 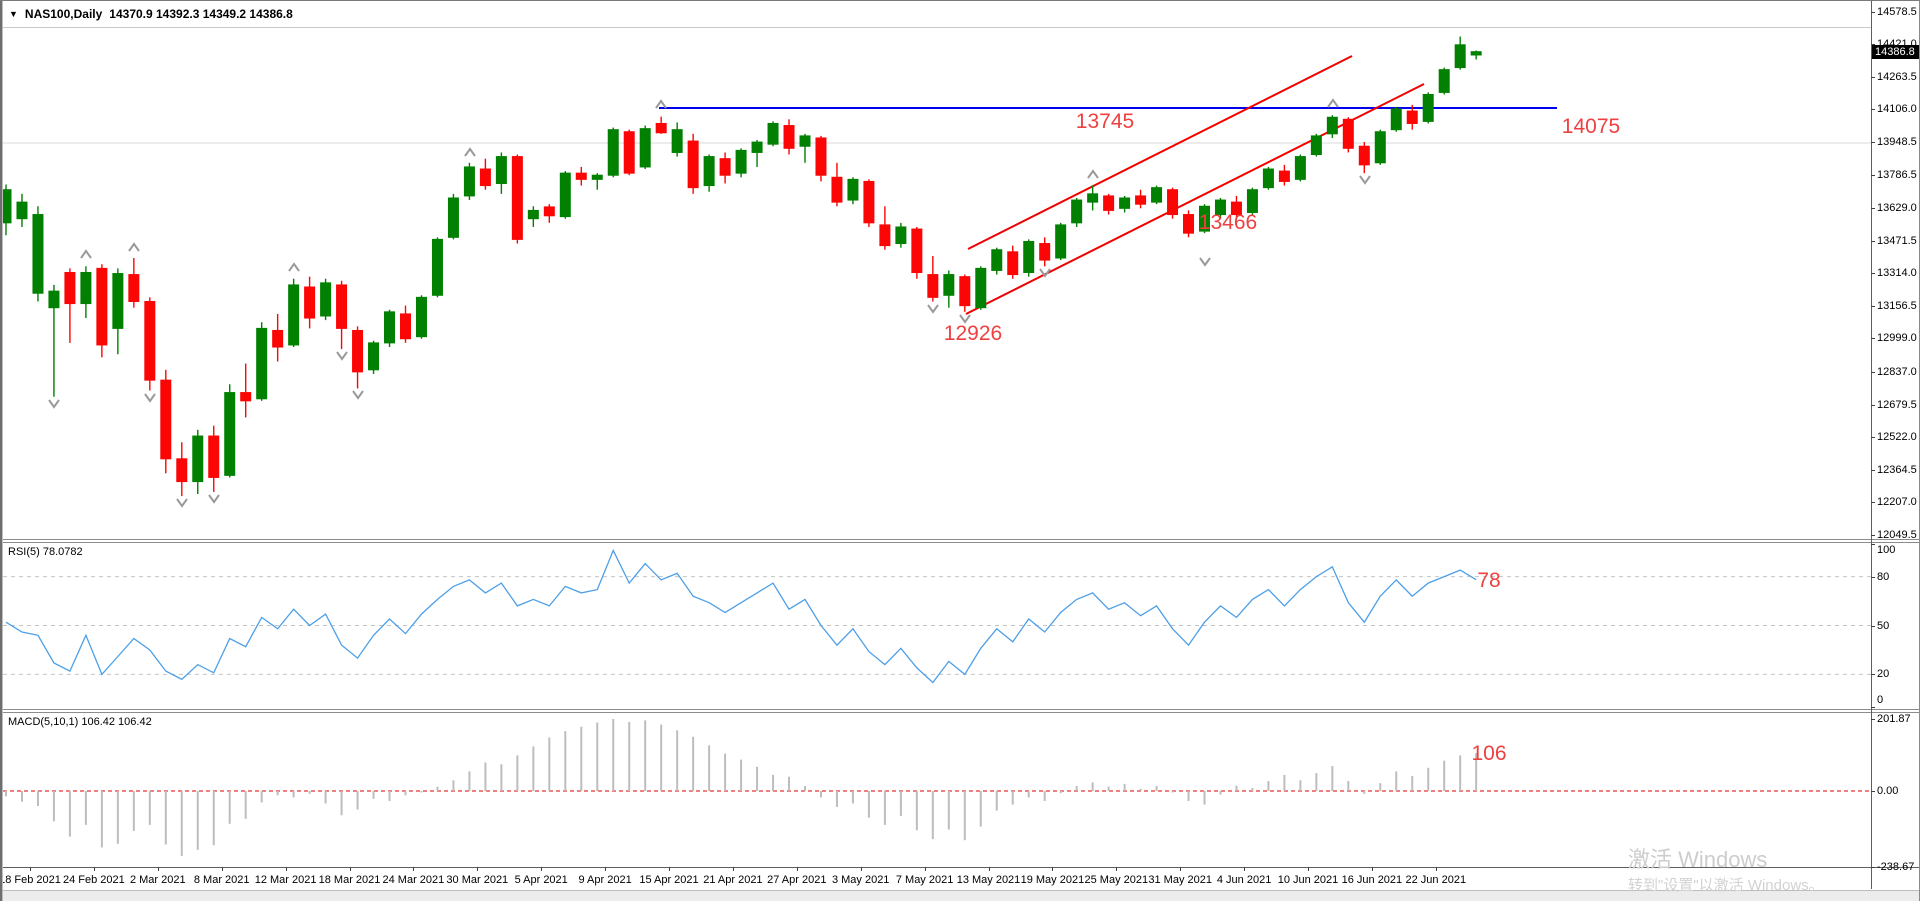 What do you see at coordinates (1896, 867) in the screenshot?
I see `macd-axis-label: -238.67` at bounding box center [1896, 867].